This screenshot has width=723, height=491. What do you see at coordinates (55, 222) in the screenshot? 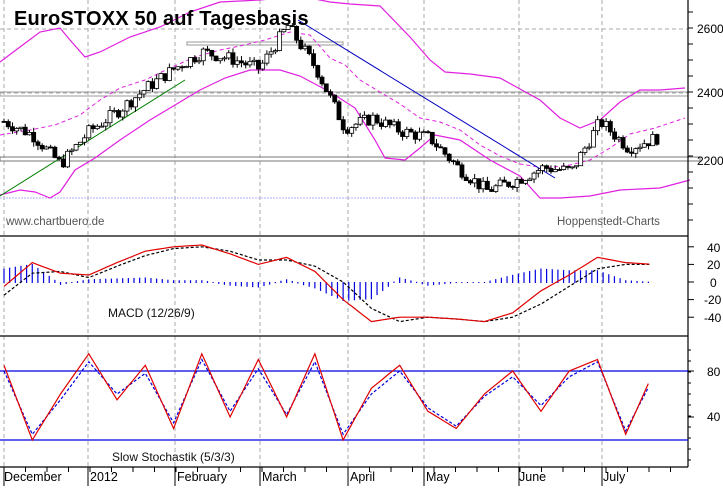
I see `watermark-left: www.chartbuero.de` at bounding box center [55, 222].